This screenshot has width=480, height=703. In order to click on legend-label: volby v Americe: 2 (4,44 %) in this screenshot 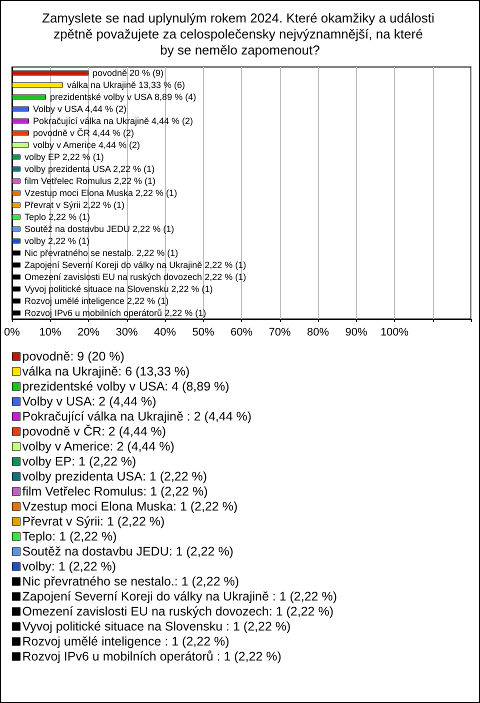, I will do `click(98, 447)`.